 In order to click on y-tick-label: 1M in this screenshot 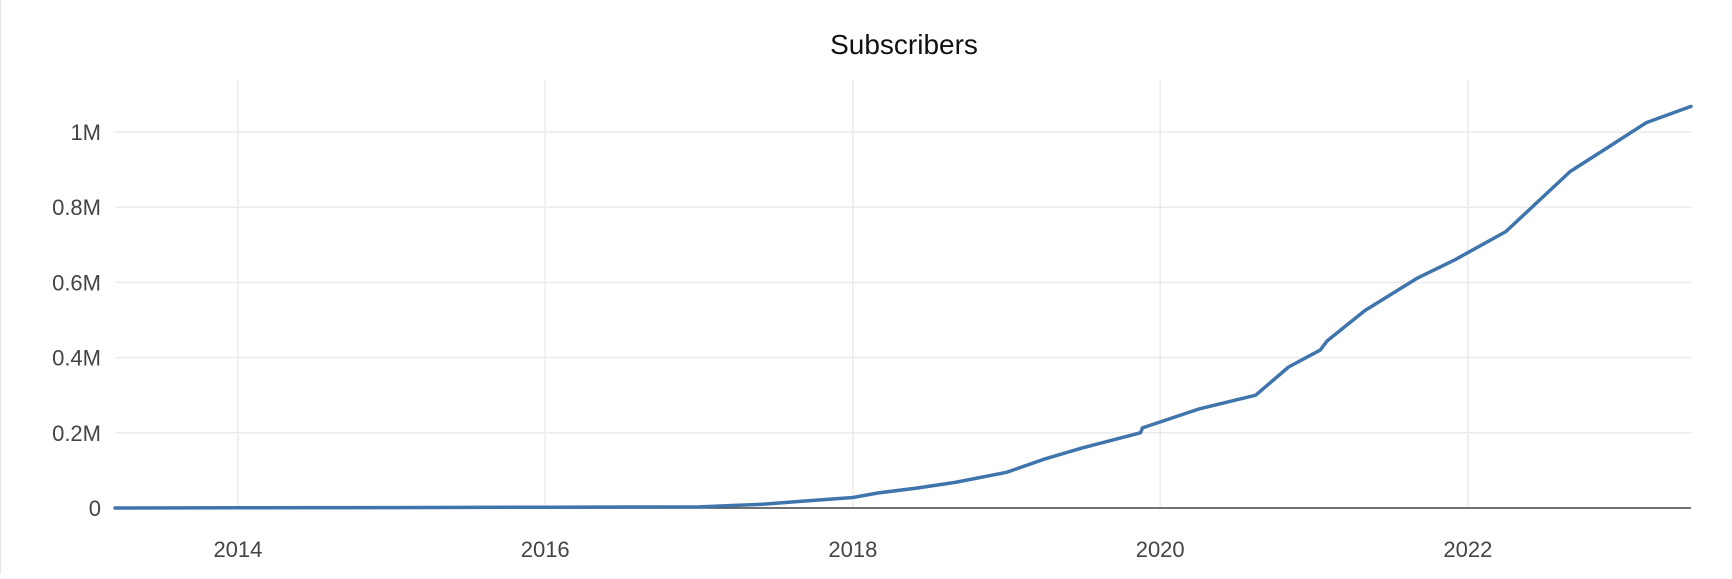, I will do `click(85, 132)`.